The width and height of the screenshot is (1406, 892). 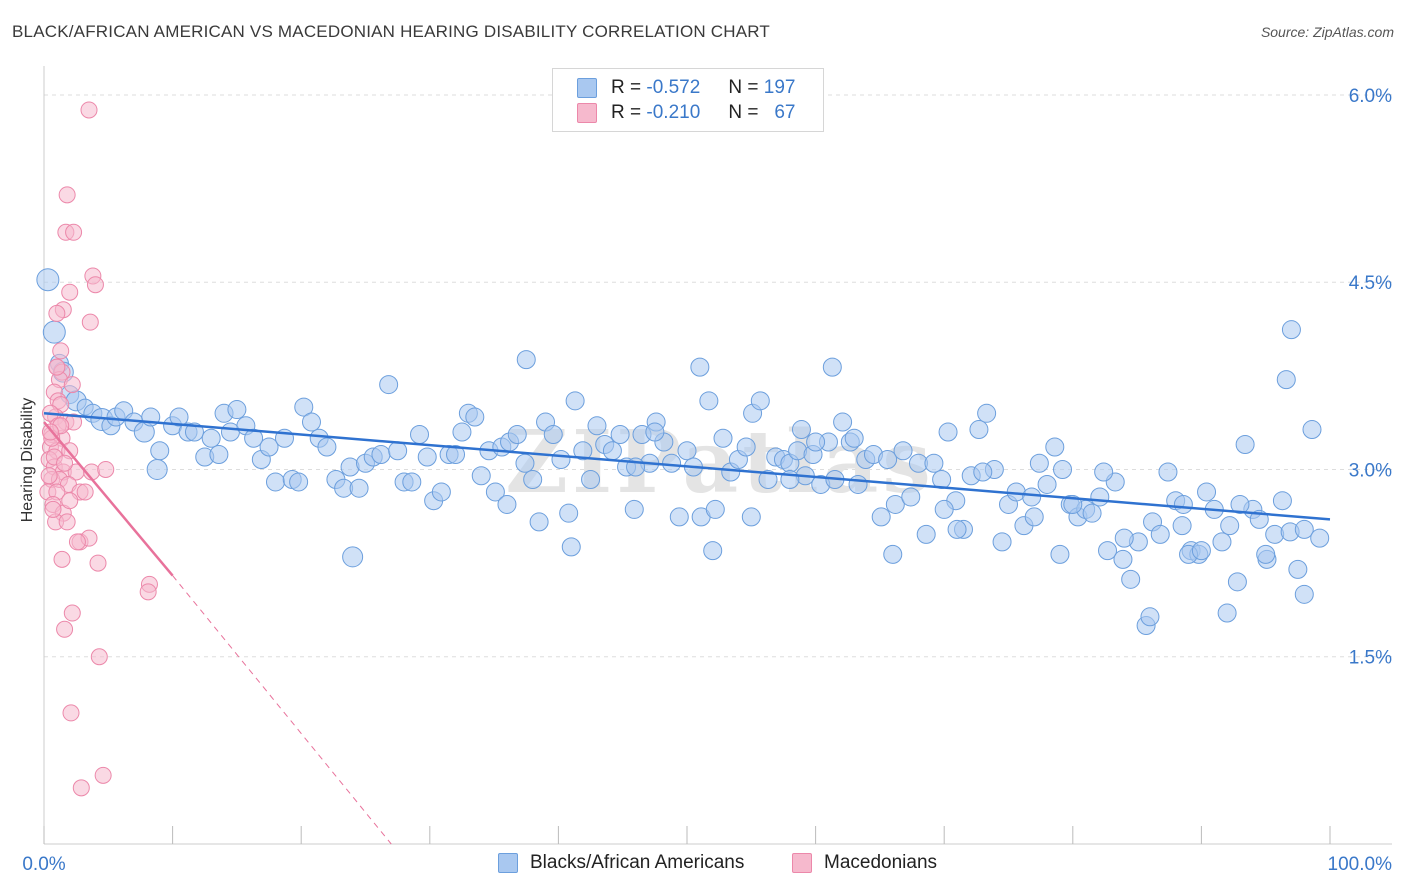 What do you see at coordinates (1370, 96) in the screenshot?
I see `y-tick-label: 6.0%` at bounding box center [1370, 96].